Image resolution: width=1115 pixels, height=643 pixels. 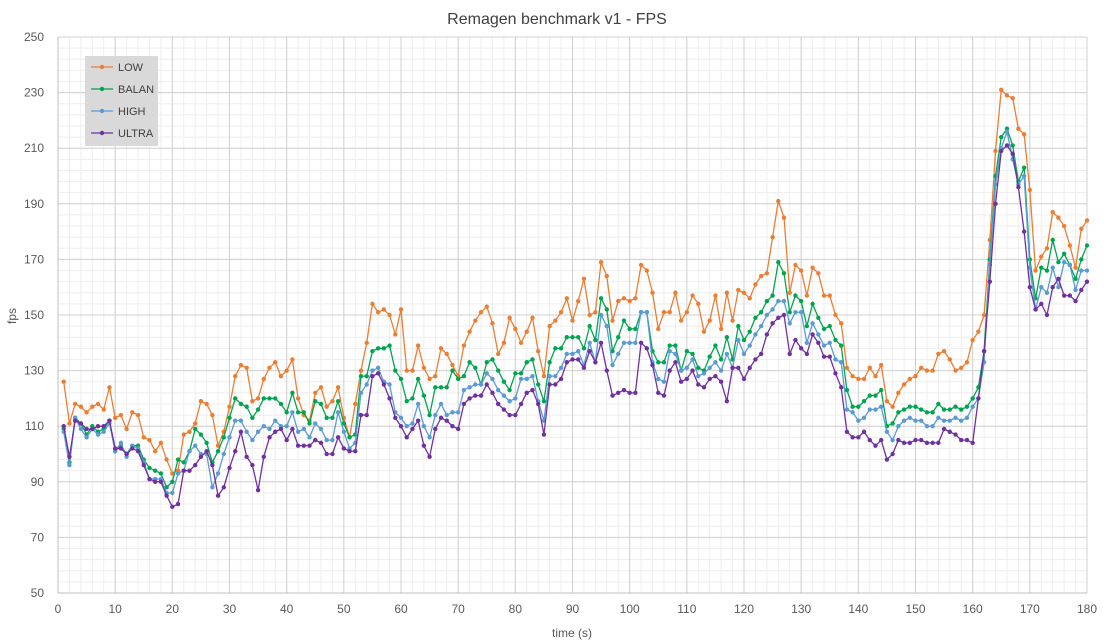 What do you see at coordinates (102, 67) in the screenshot?
I see `legend-swatch-marker` at bounding box center [102, 67].